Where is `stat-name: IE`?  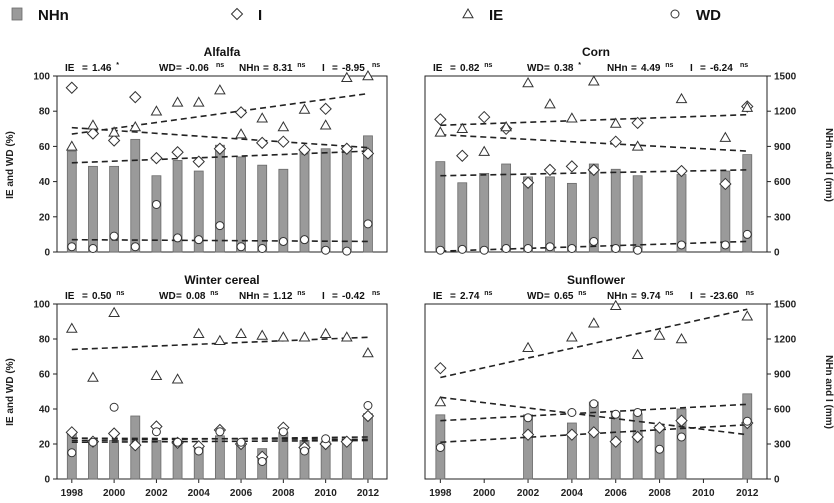 stat-name: IE is located at coordinates (438, 68).